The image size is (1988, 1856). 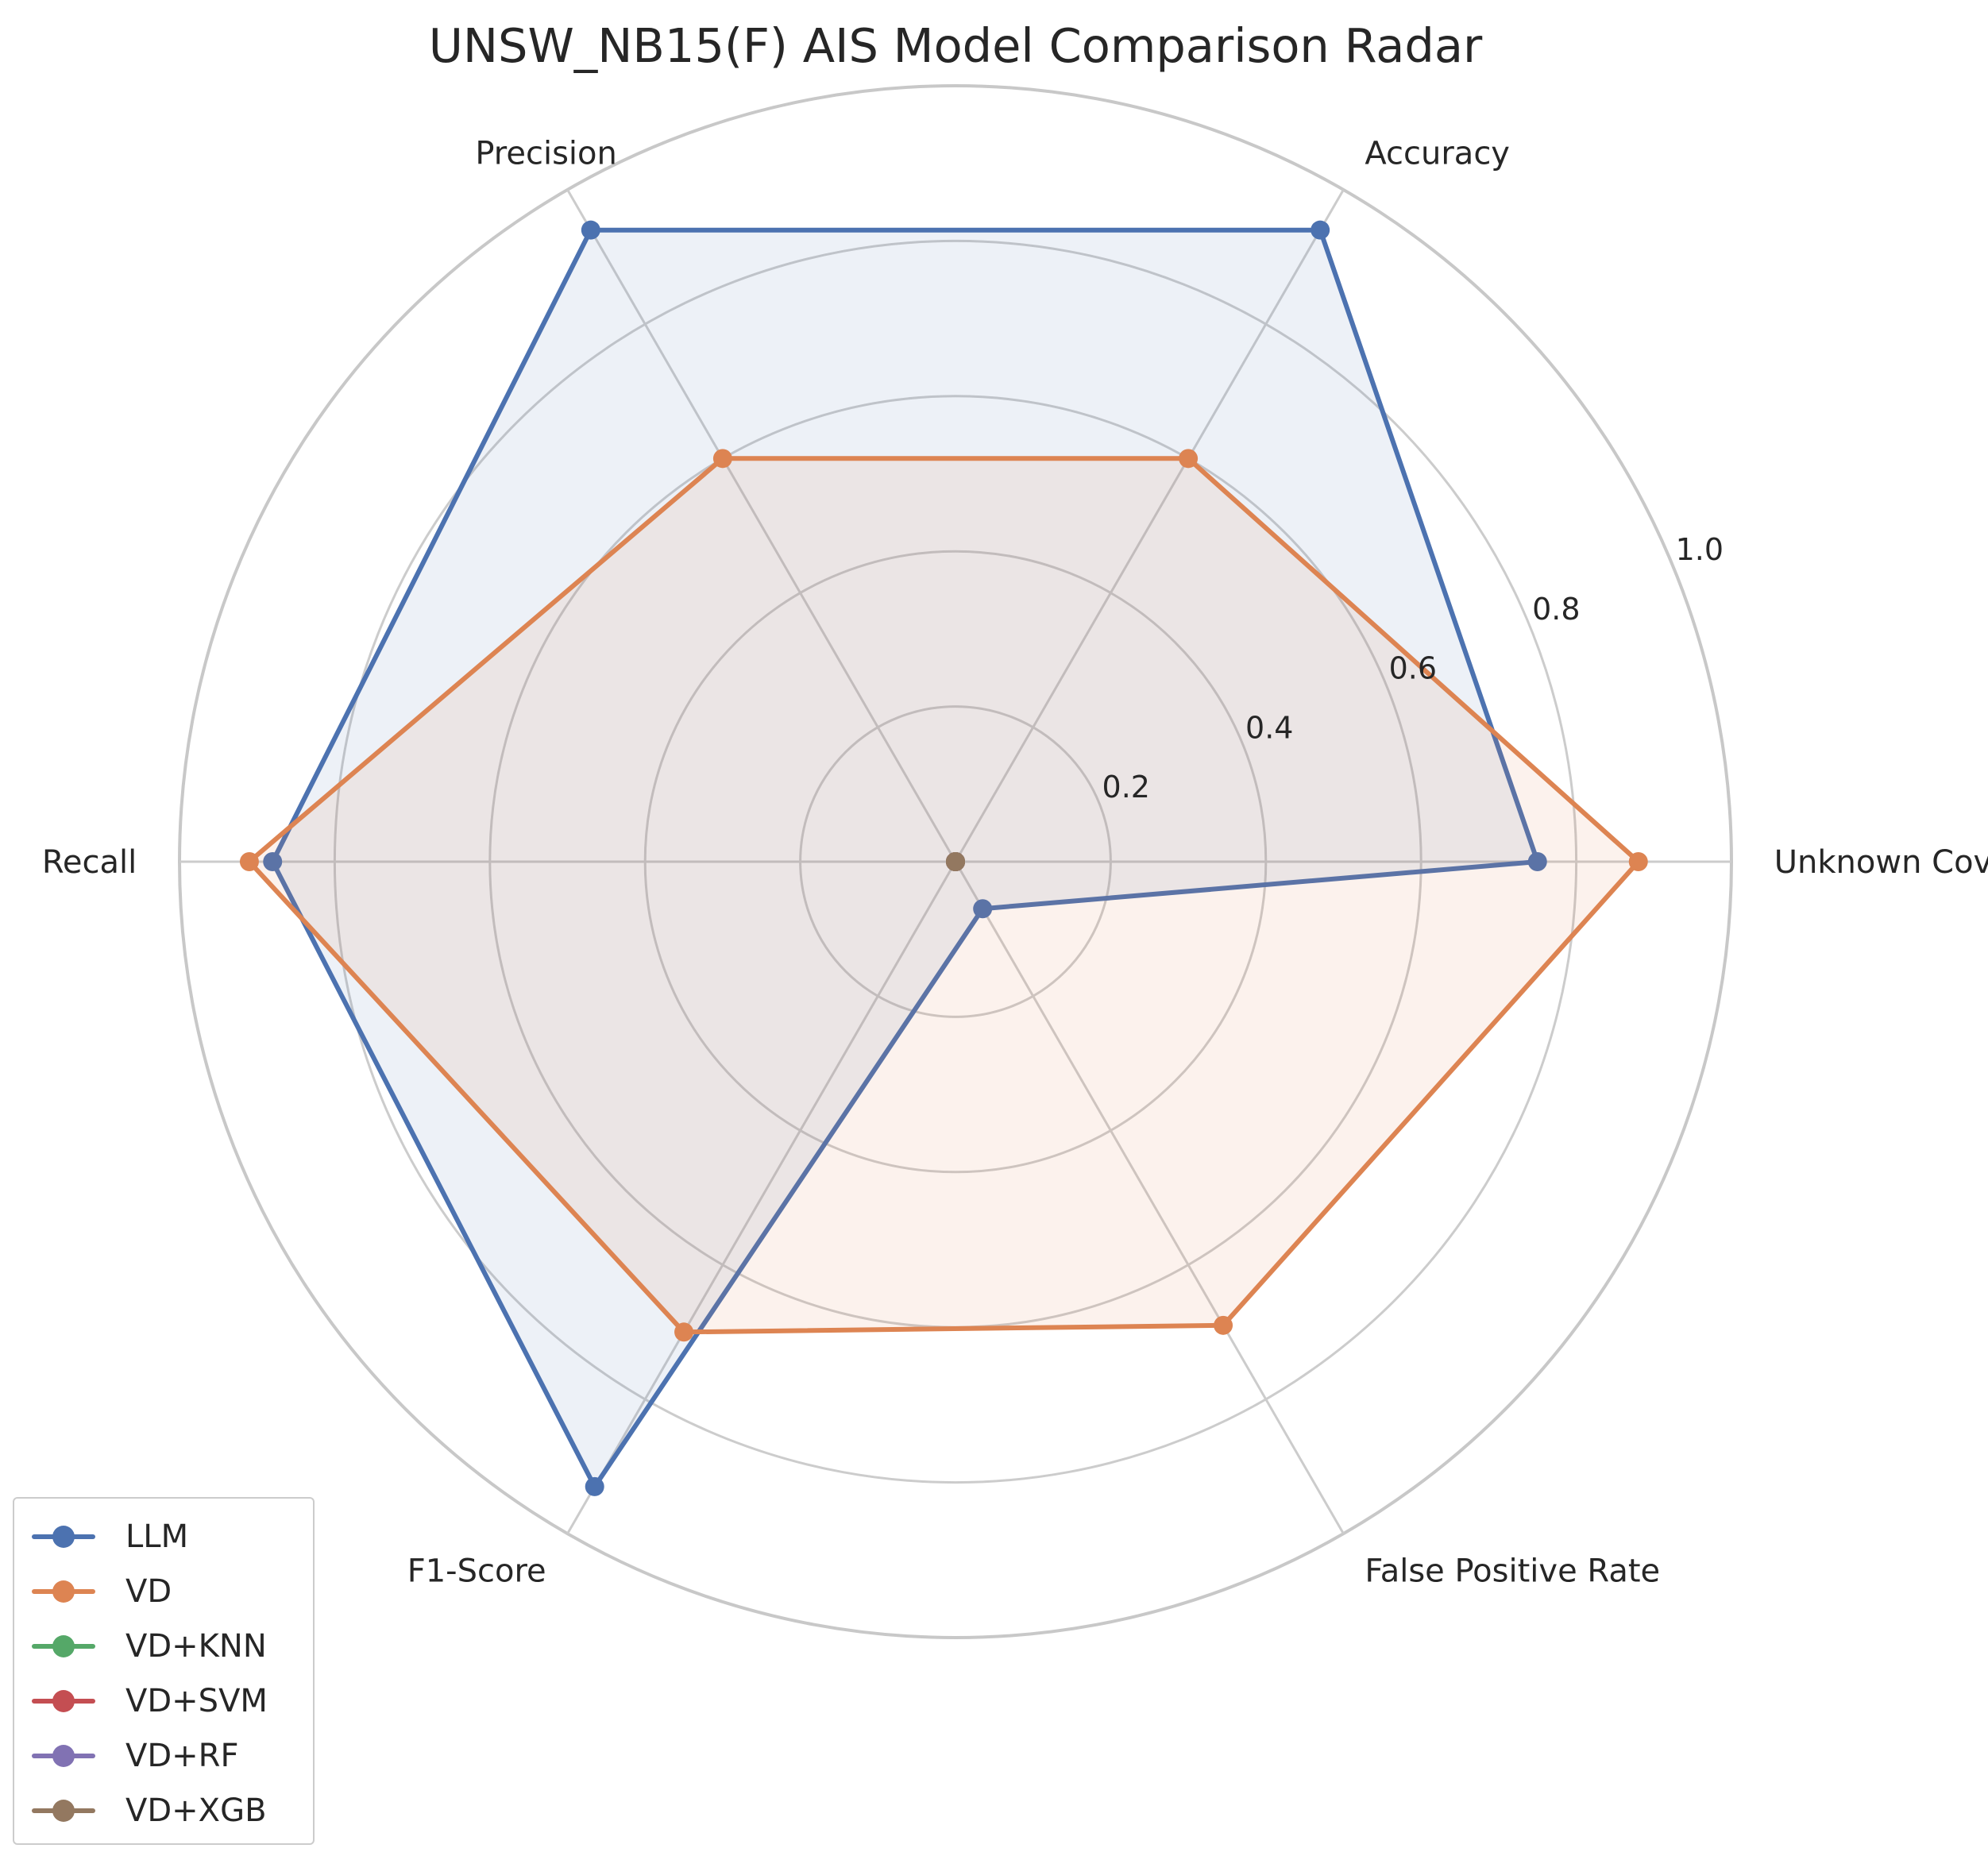 What do you see at coordinates (1881, 862) in the screenshot?
I see `axis-label: Unknown Coverage` at bounding box center [1881, 862].